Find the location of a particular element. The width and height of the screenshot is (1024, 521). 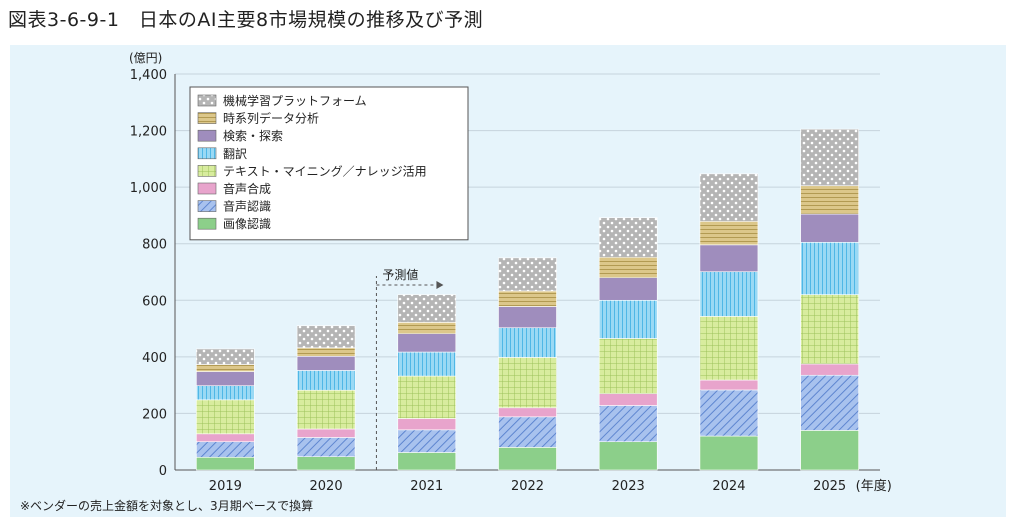

y-tick-label: 200 is located at coordinates (154, 414).